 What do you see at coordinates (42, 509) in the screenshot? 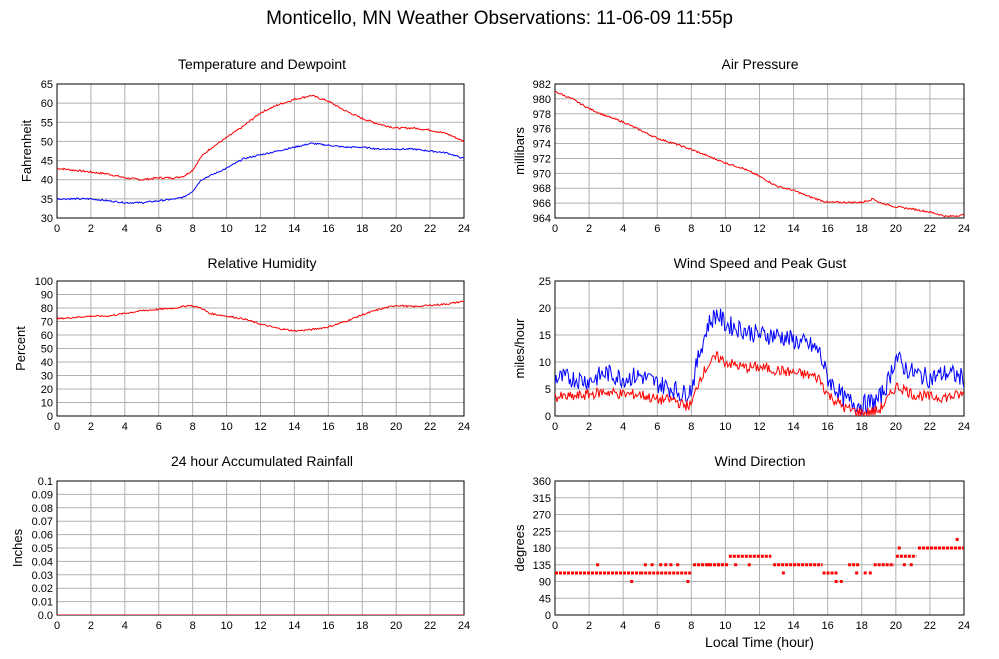
I see `y-tick-label: 0.08` at bounding box center [42, 509].